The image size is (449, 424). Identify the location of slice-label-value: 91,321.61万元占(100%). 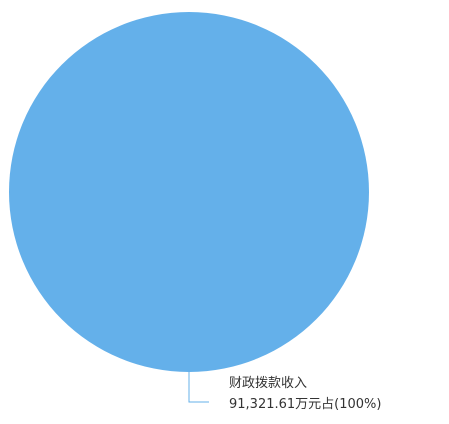
(305, 404).